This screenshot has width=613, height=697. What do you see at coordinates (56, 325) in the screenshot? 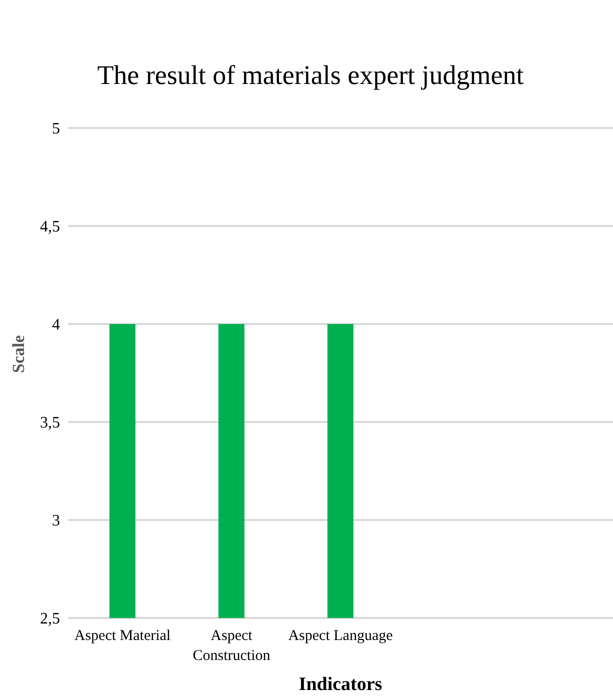
I see `y-tick-label: 4` at bounding box center [56, 325].